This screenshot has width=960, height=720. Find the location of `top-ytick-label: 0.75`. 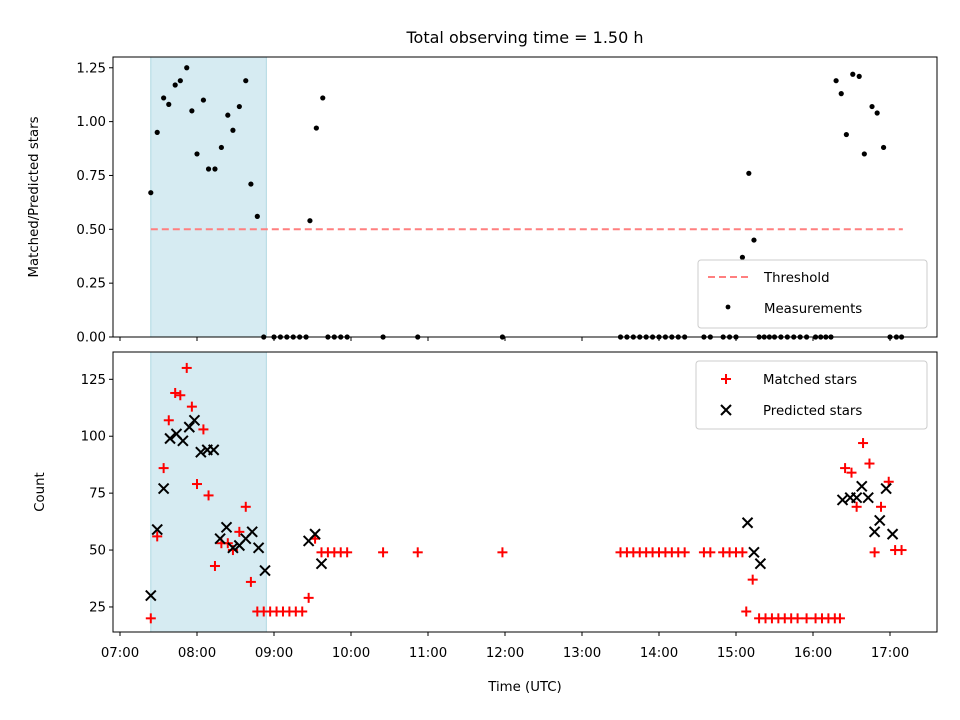

top-ytick-label: 0.75 is located at coordinates (91, 176).